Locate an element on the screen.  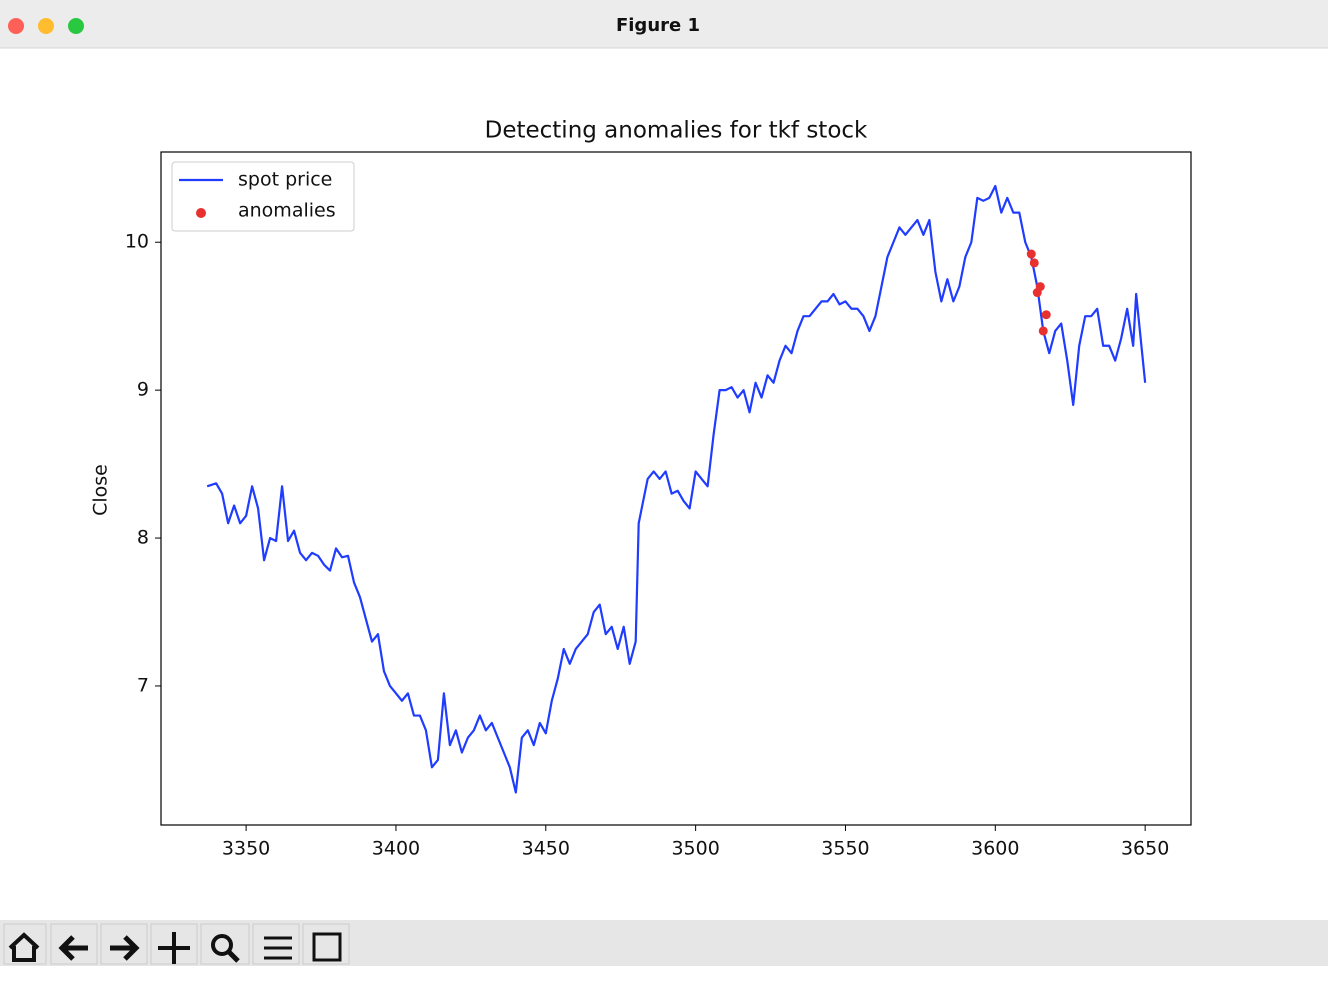
title-bar is located at coordinates (664, 24).